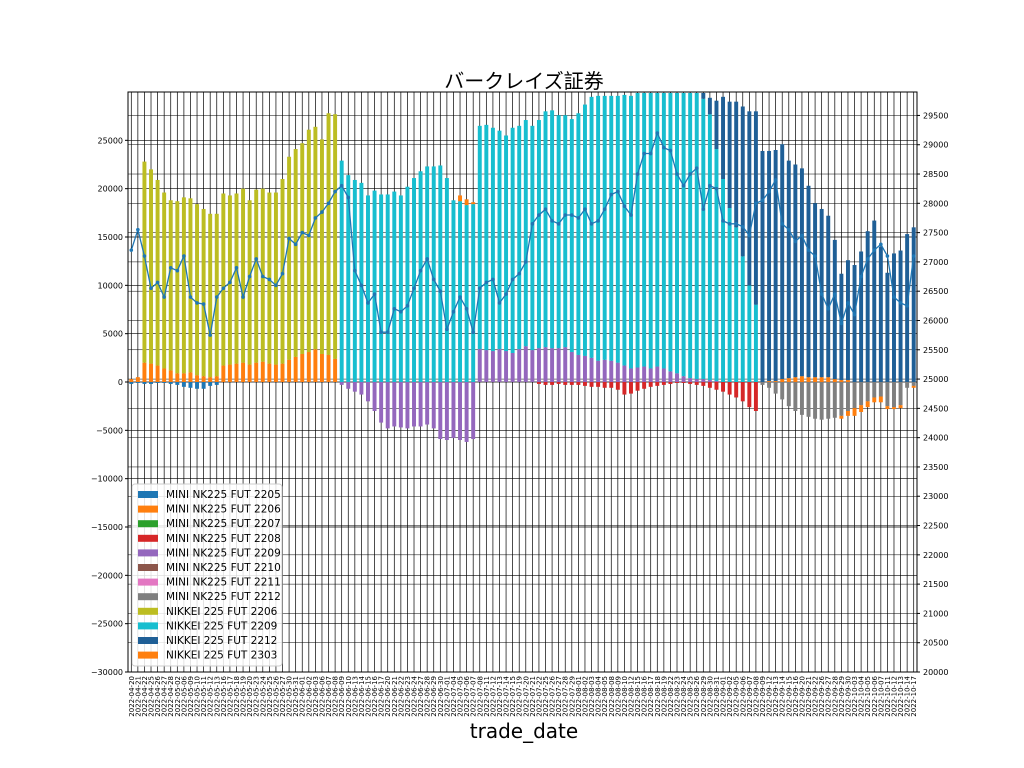 Image resolution: width=1024 pixels, height=768 pixels. Describe the element at coordinates (257, 696) in the screenshot. I see `x-tick-label: 2022-05-23` at that location.